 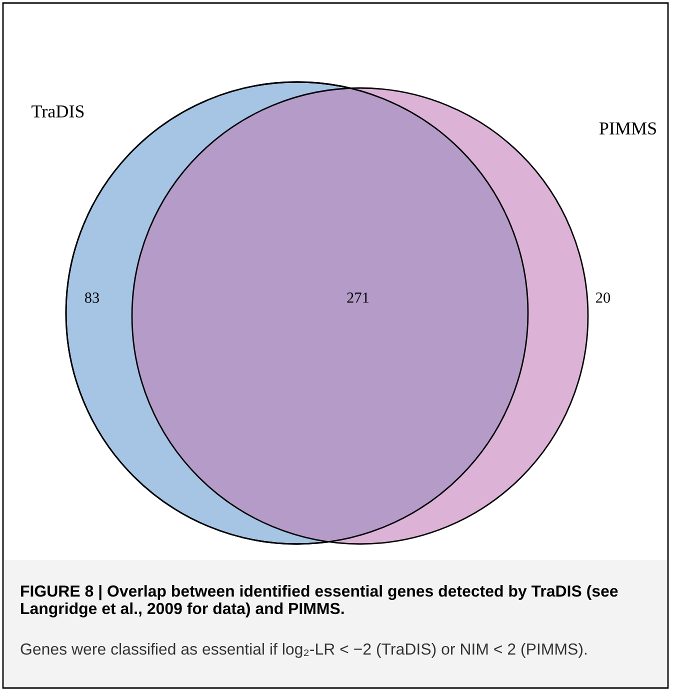 What do you see at coordinates (303, 650) in the screenshot?
I see `text: Genes were classified as essential if log₂-LR < −2 (TraDIS) or NIM < 2 (PIMMS).` at bounding box center [303, 650].